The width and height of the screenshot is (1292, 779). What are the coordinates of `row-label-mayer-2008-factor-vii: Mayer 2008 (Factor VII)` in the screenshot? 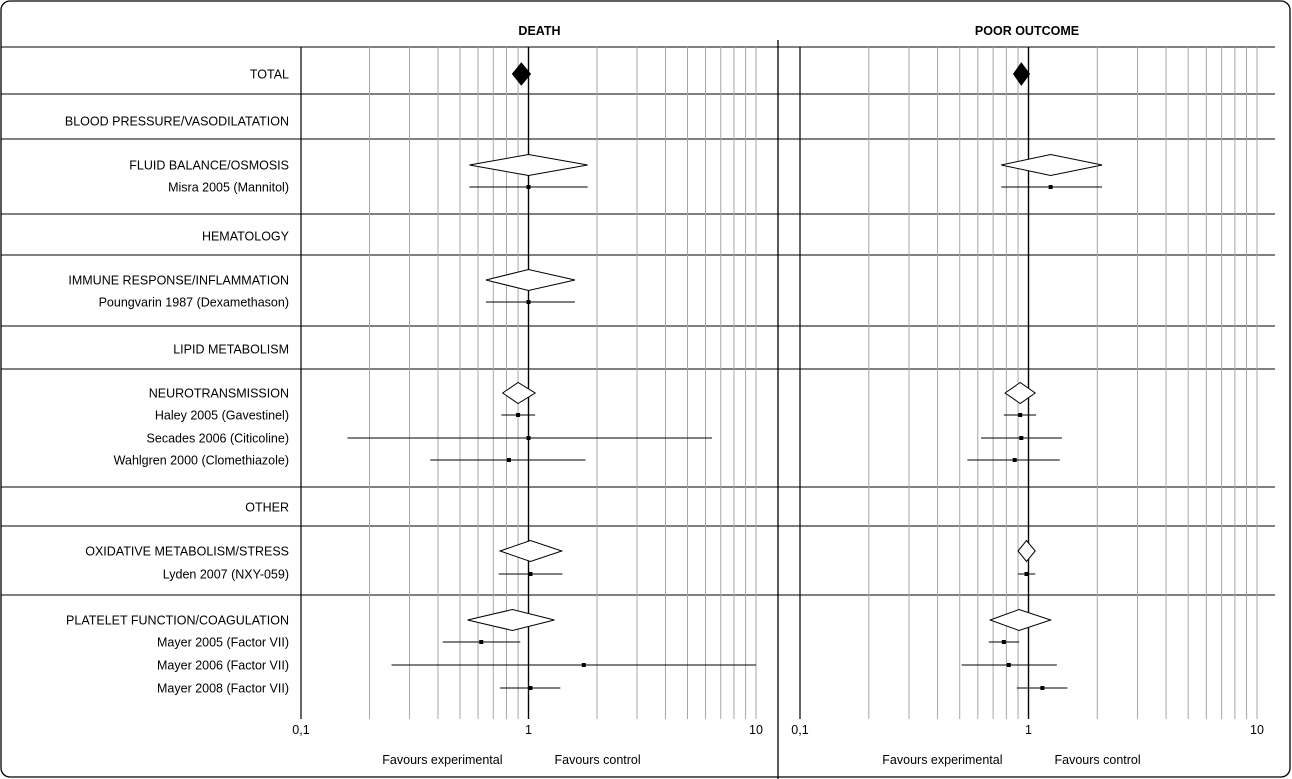 It's located at (223, 689).